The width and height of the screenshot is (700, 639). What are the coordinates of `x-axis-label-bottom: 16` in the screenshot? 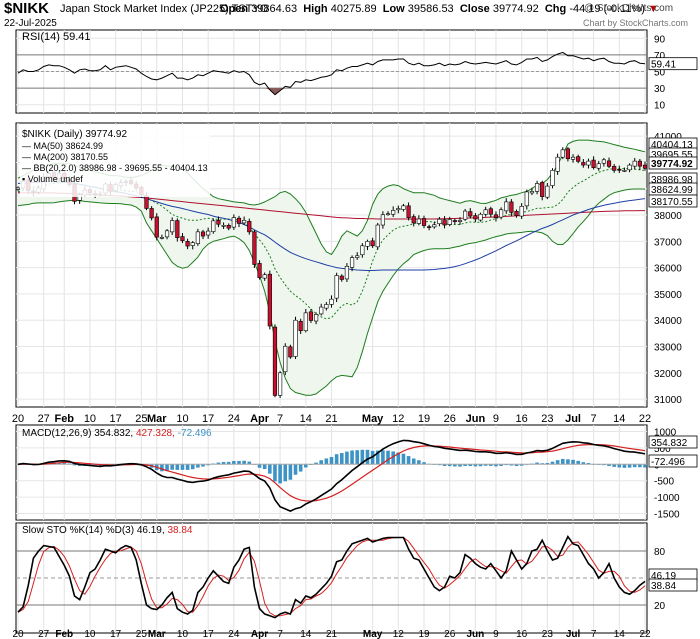 It's located at (522, 634).